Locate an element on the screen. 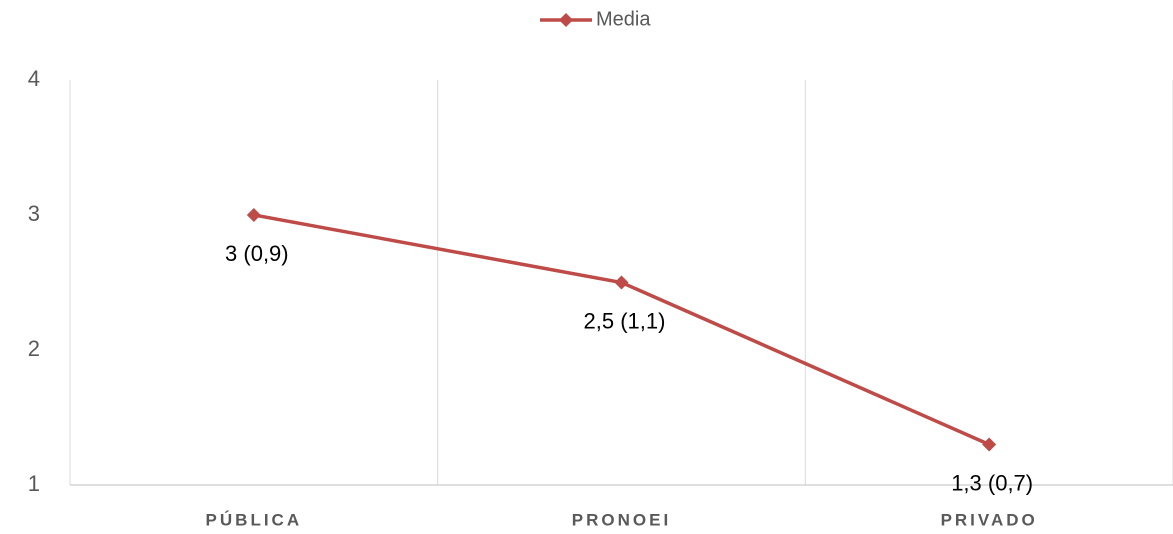 This screenshot has height=534, width=1173. data-label: 2,5 (1,1) is located at coordinates (625, 320).